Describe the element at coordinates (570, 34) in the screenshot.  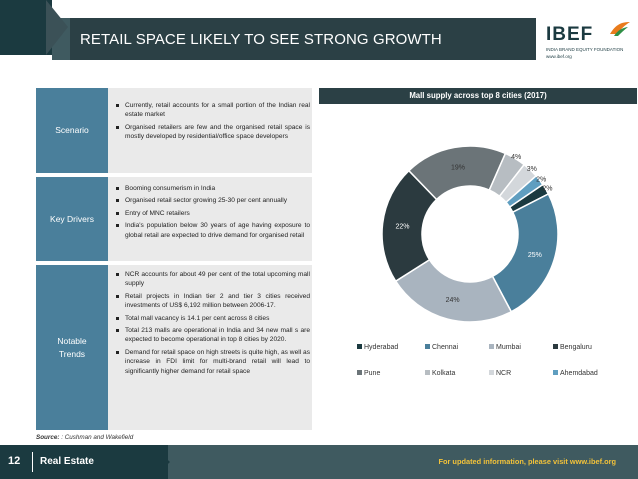
I see `ibef-logo: IBEF` at that location.